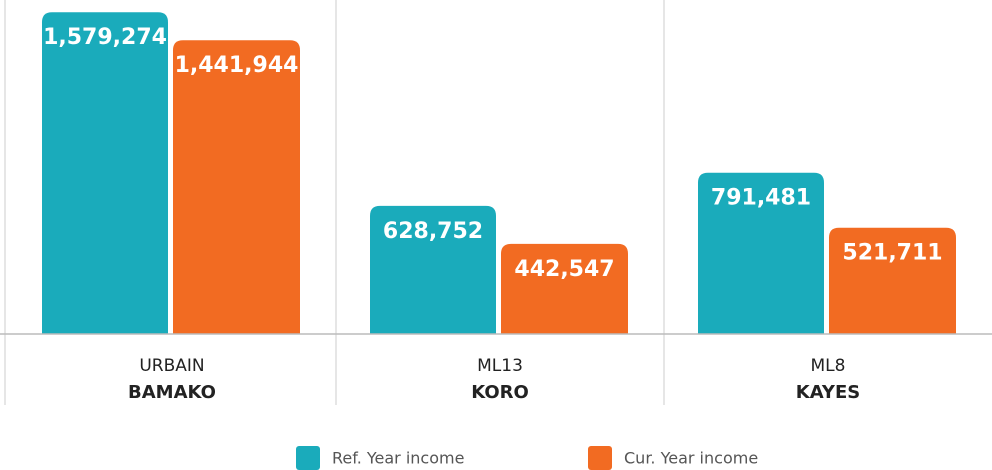 Image resolution: width=992 pixels, height=470 pixels. I want to click on value-label: 521,711, so click(892, 253).